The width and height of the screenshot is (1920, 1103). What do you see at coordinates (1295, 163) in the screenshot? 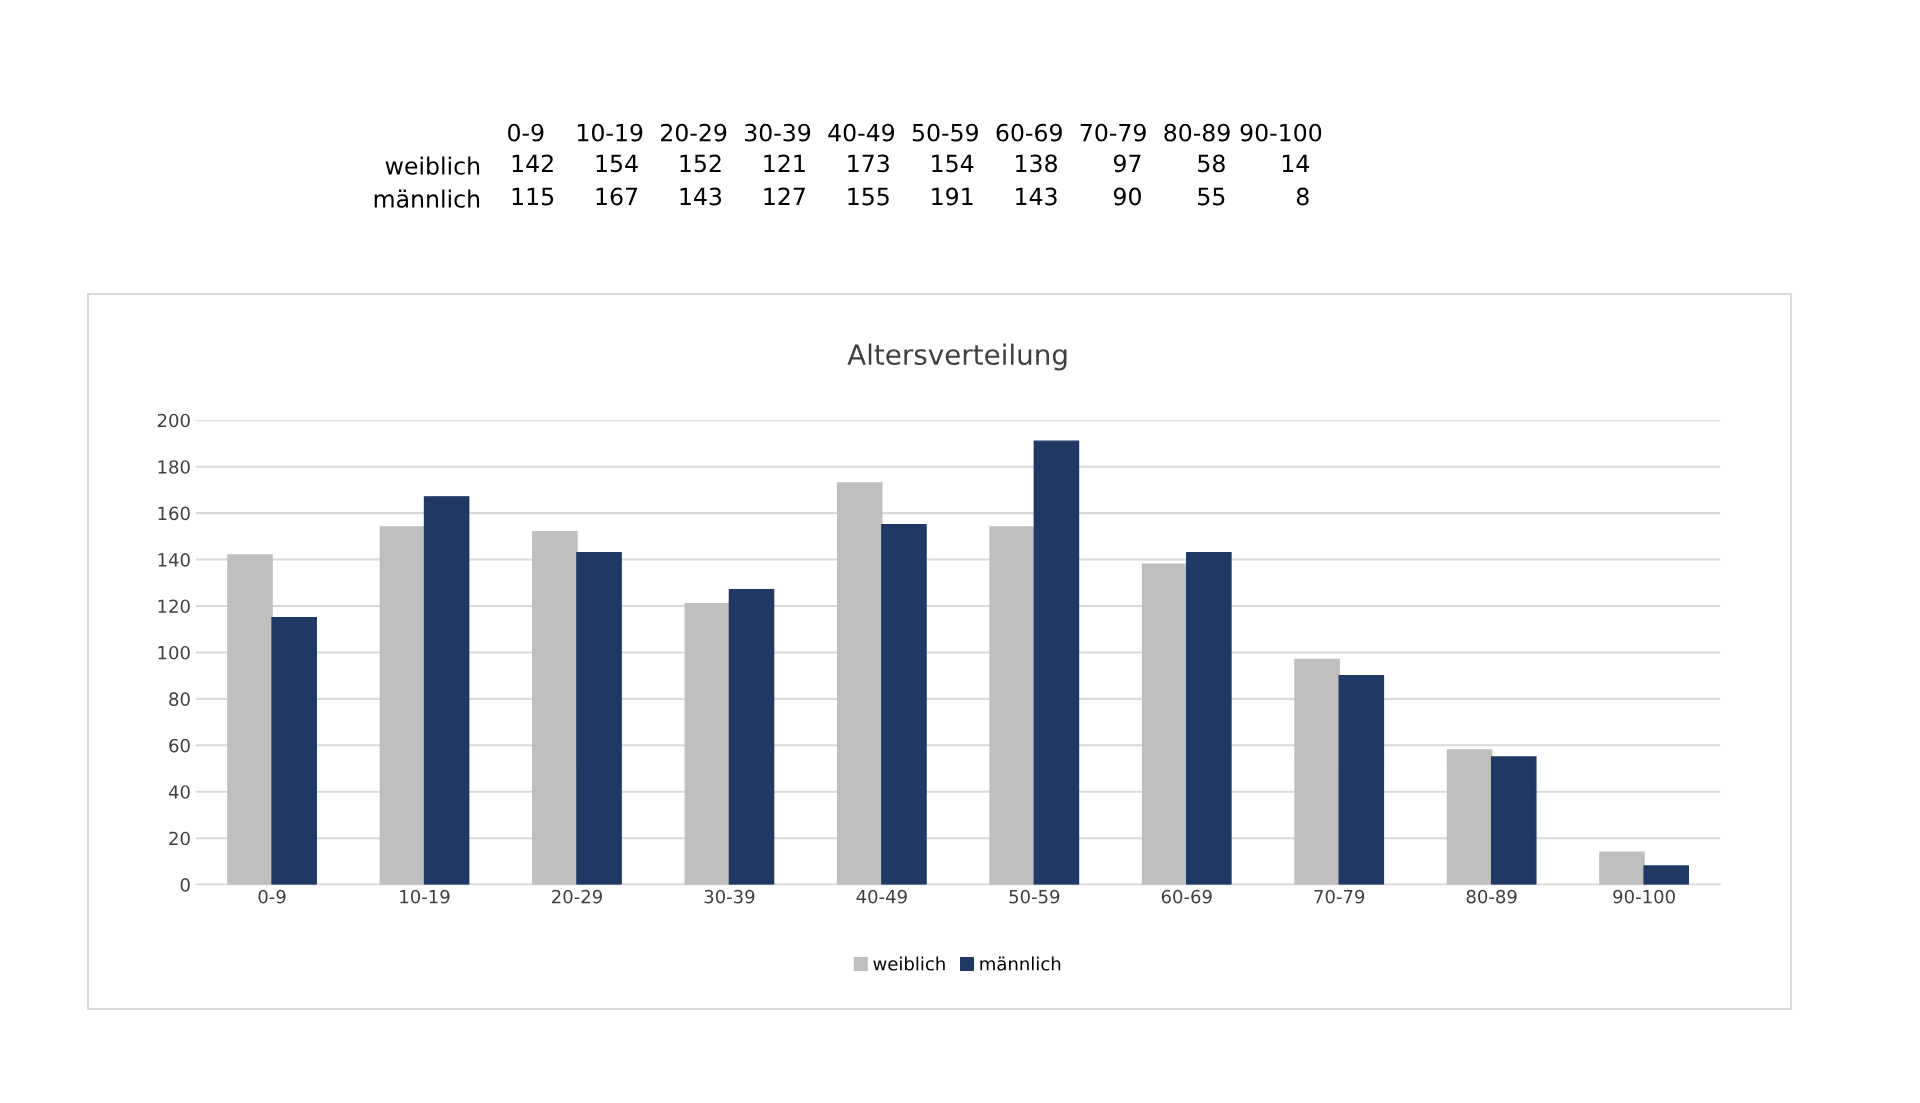
I see `data-label: 14` at bounding box center [1295, 163].